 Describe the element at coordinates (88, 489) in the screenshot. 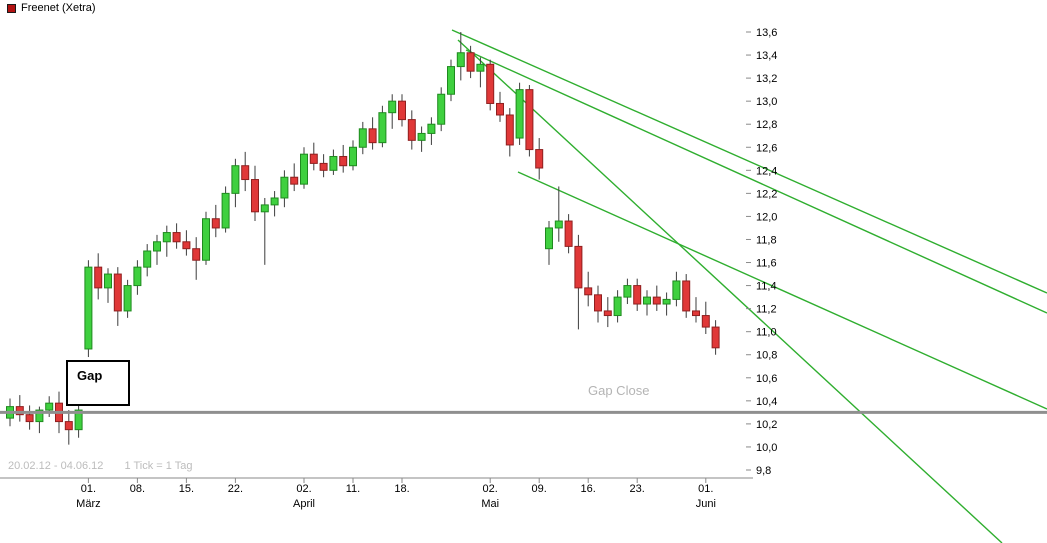

I see `x-axis-label: 01.` at that location.